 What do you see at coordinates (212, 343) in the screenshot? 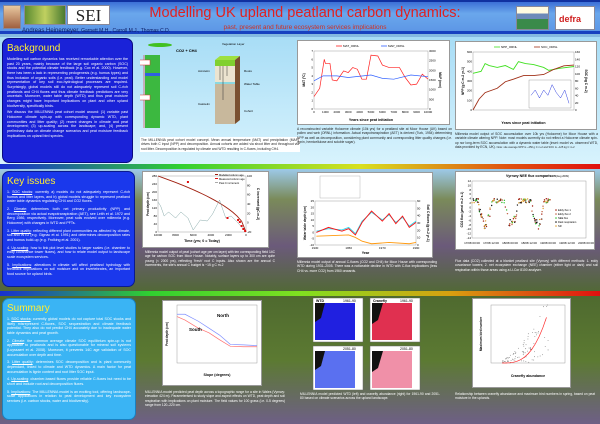
I see `slope-peat-depth-chart: Slope (degrees) Peat depth (cm) North South` at bounding box center [212, 343].